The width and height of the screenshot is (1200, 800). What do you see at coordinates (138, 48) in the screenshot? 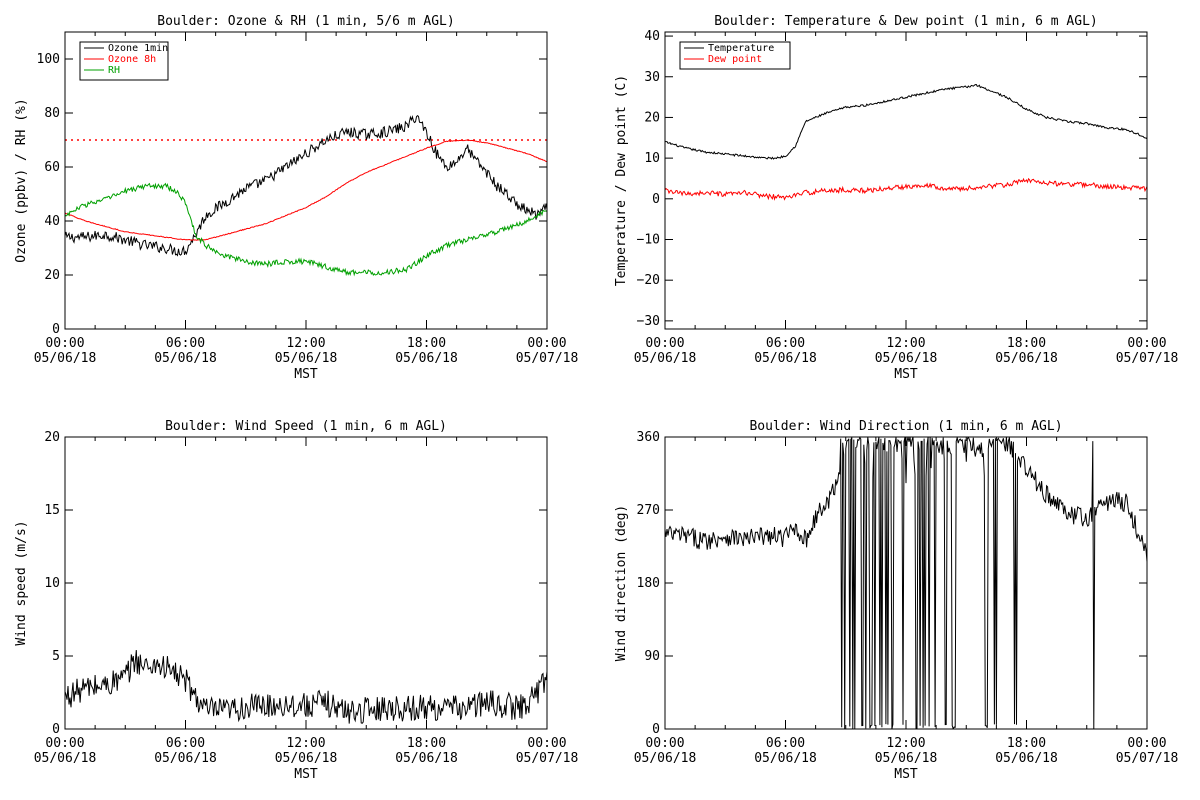
I see `legend-label: Ozone 1min` at bounding box center [138, 48].